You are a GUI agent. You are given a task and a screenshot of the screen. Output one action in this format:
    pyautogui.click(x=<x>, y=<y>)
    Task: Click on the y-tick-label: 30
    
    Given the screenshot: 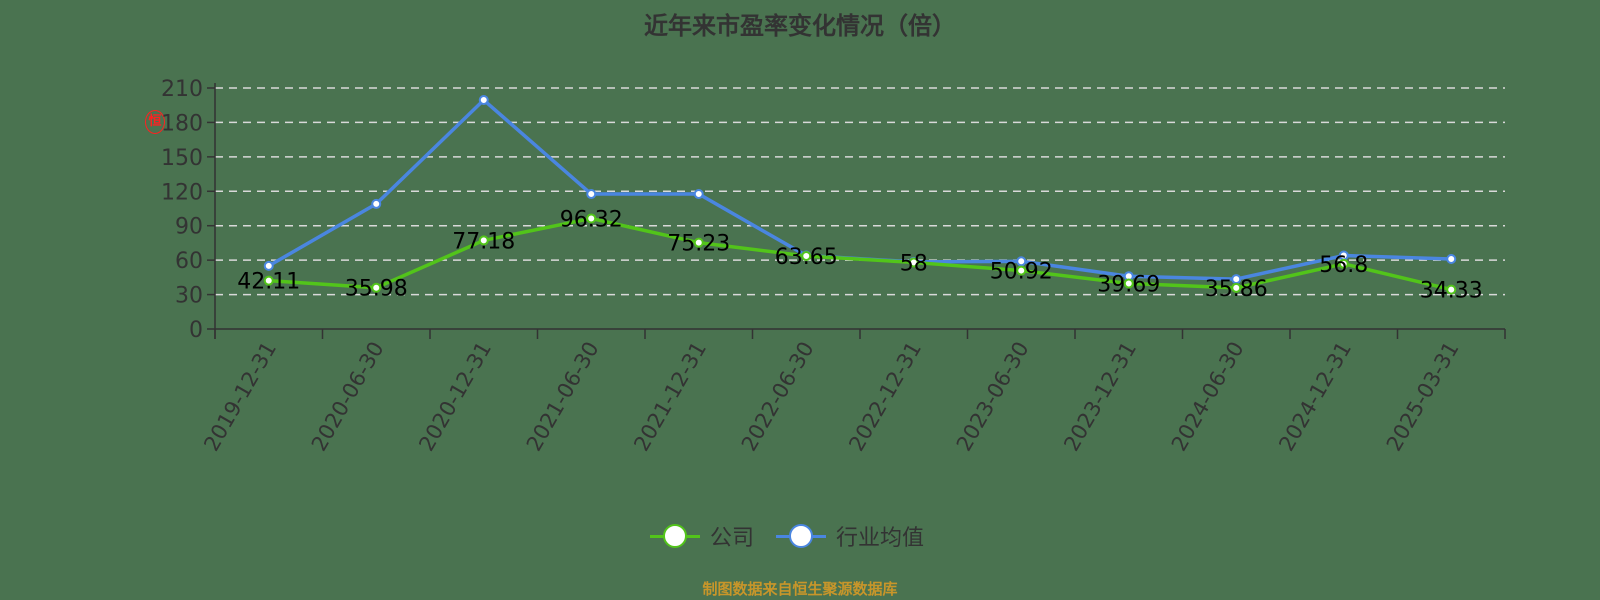 What is the action you would take?
    pyautogui.click(x=189, y=296)
    